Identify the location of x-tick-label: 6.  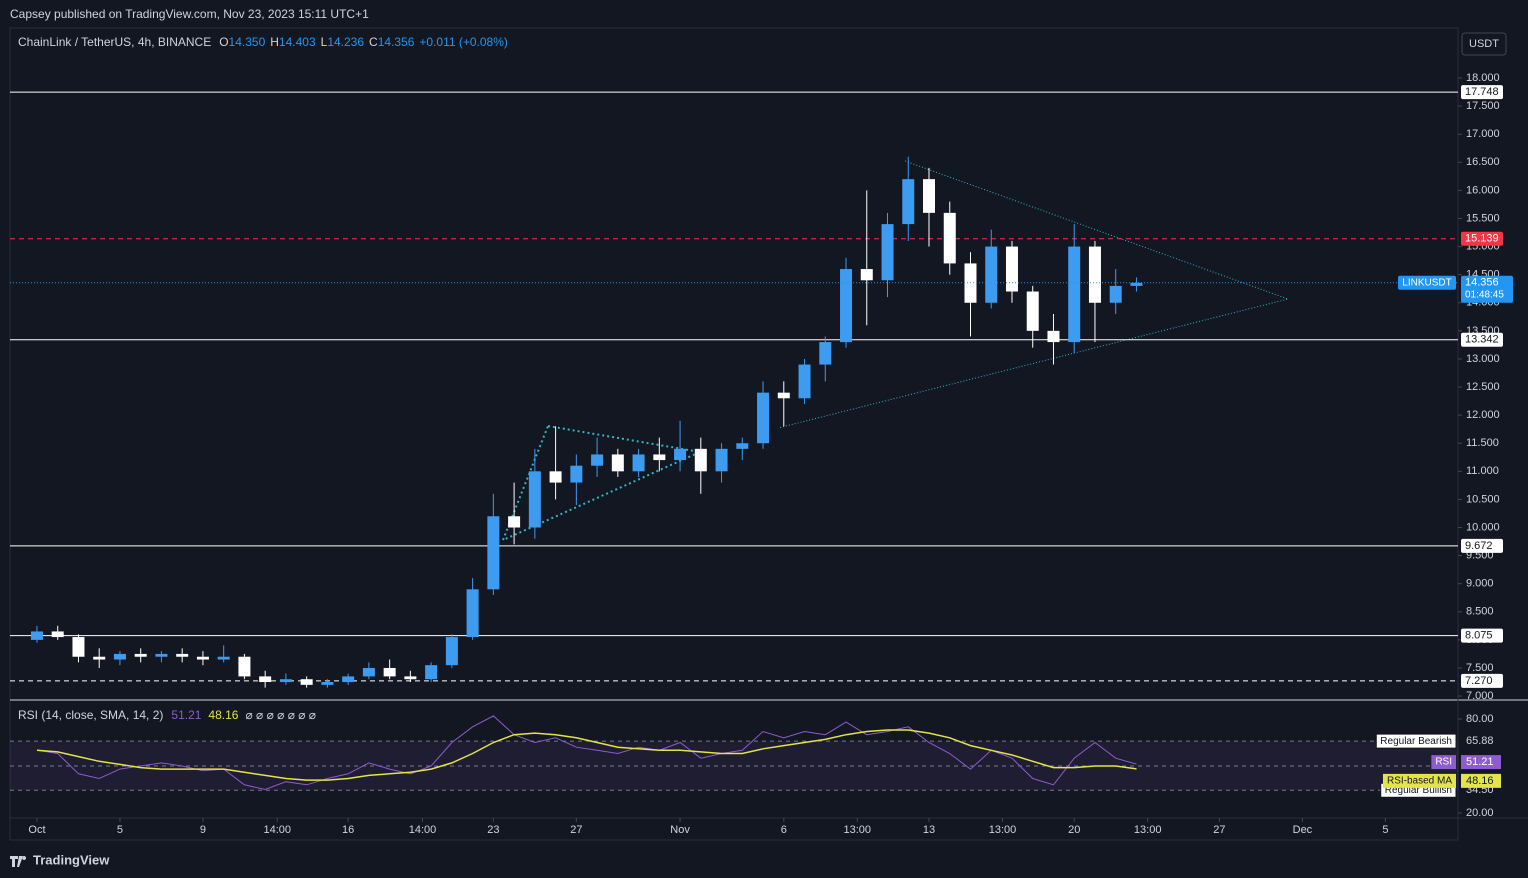
(784, 830).